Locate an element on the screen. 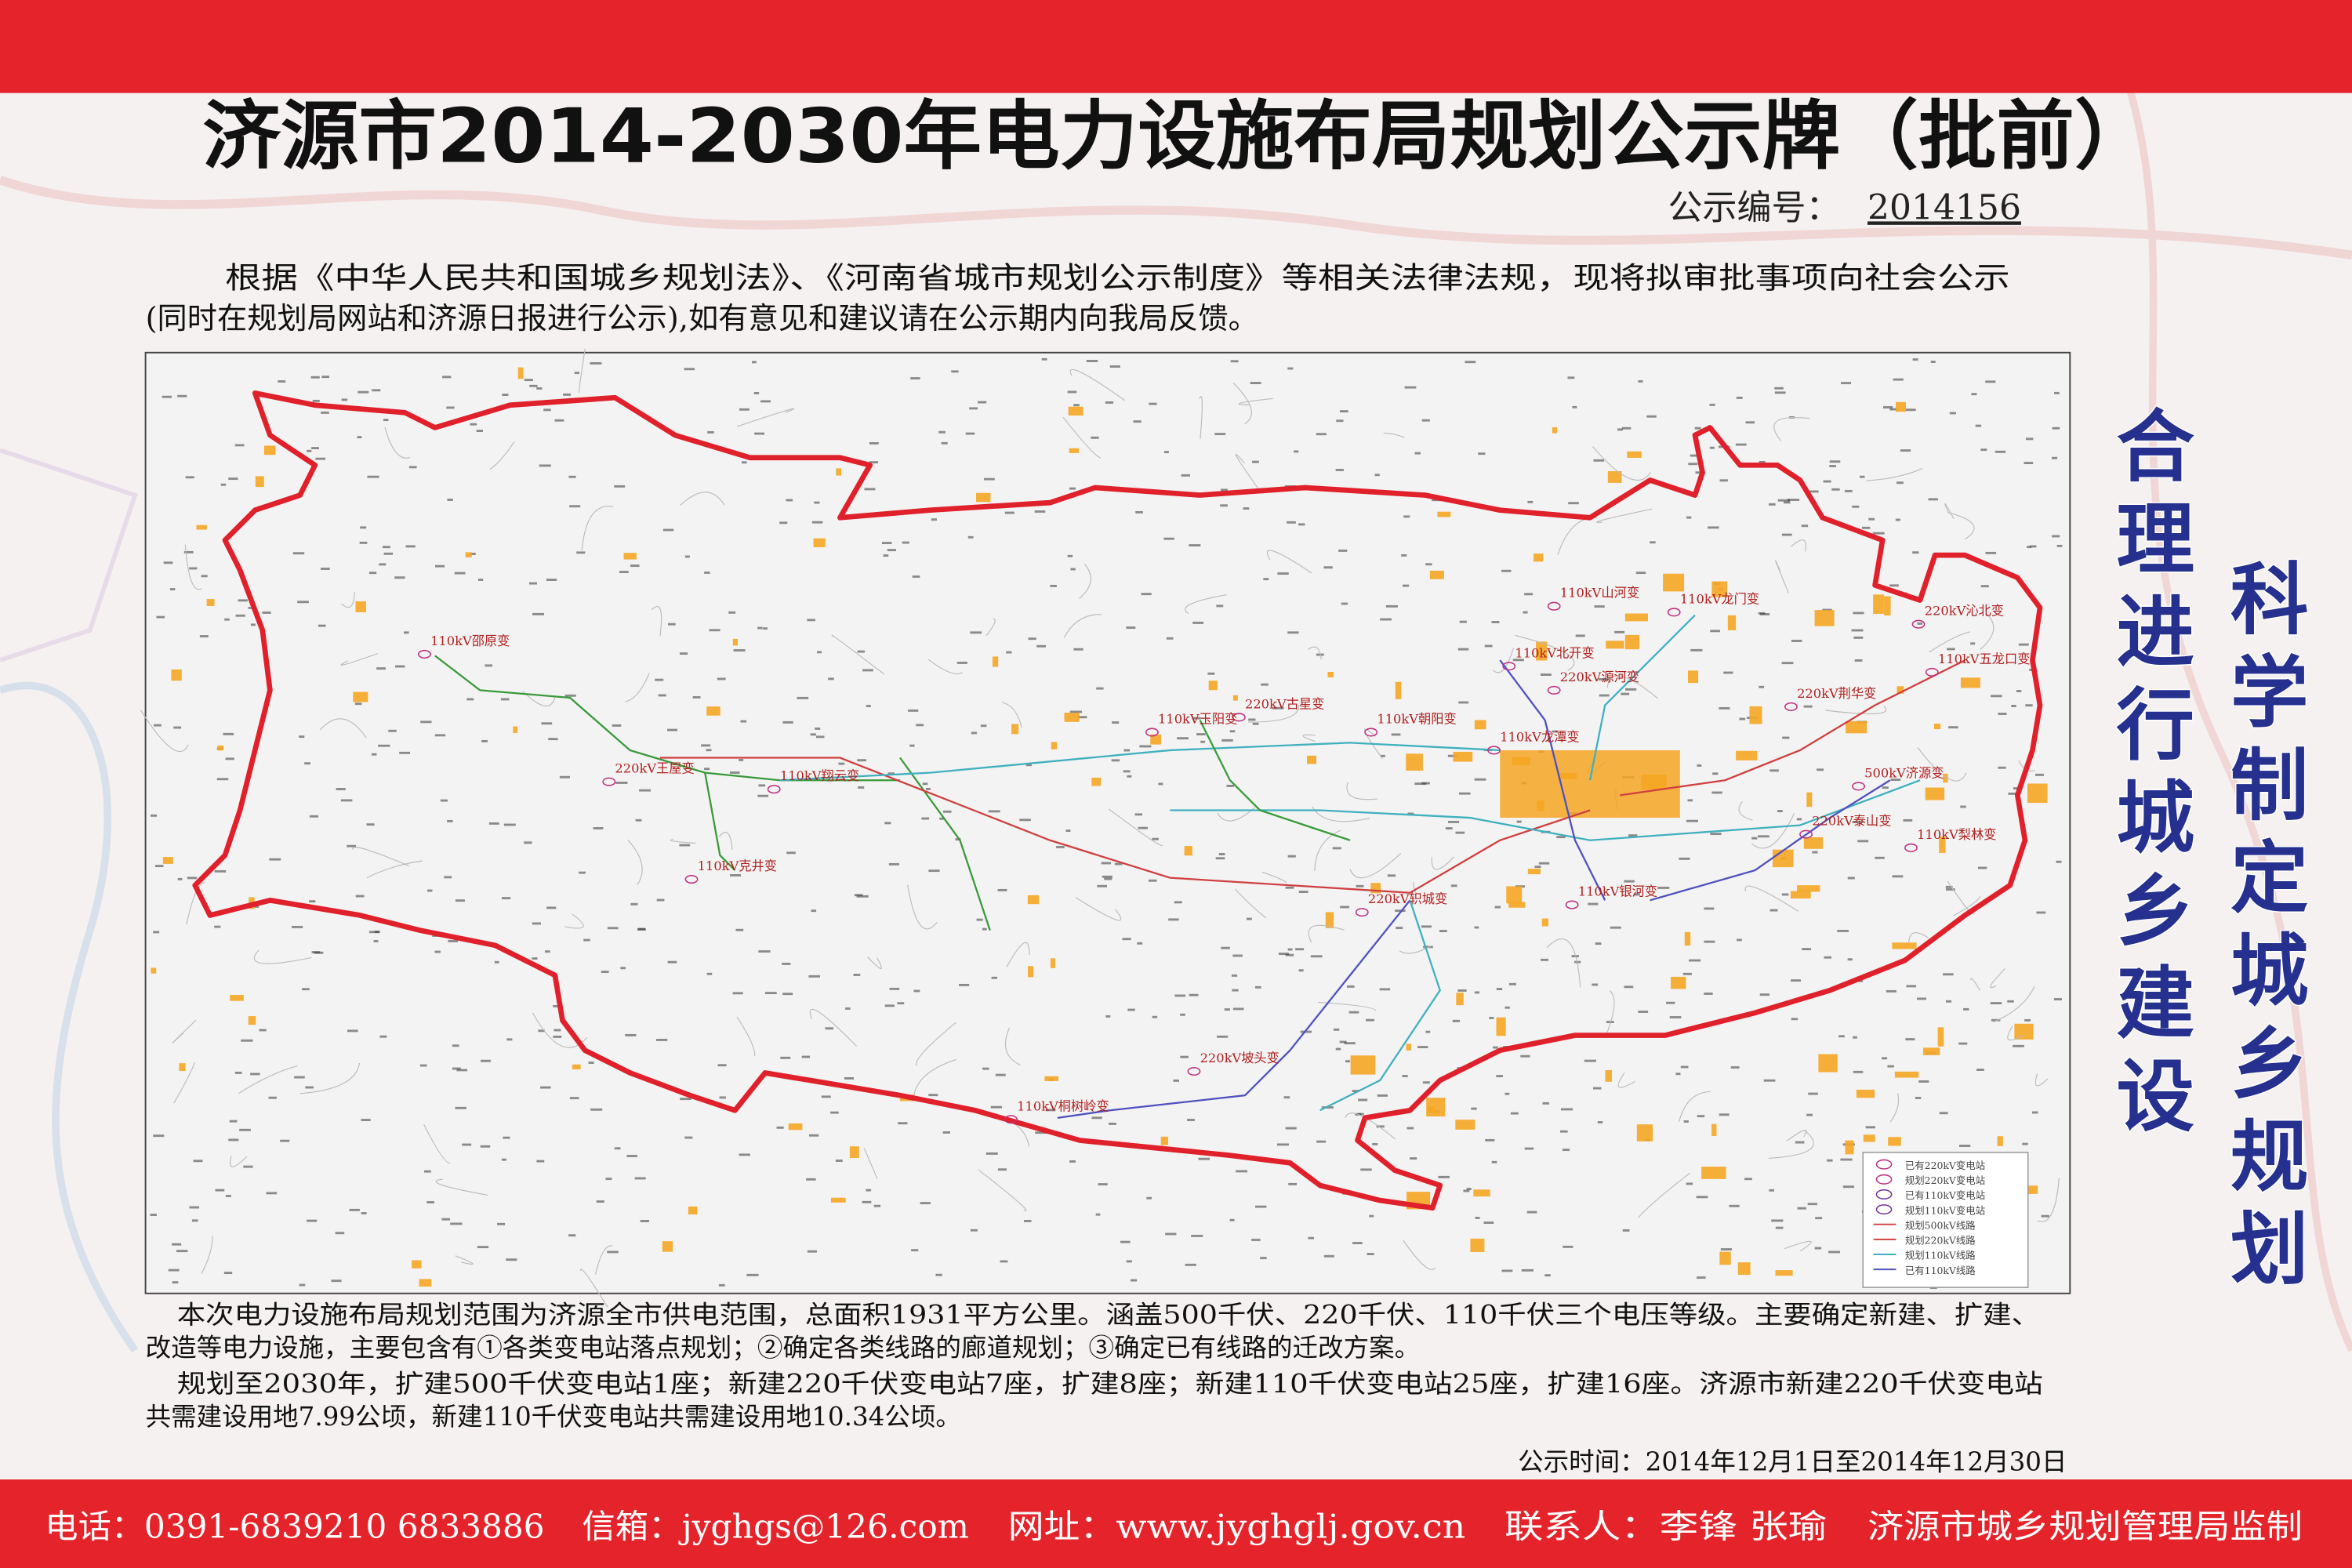  station-label: 110kV山河变 is located at coordinates (1599, 593).